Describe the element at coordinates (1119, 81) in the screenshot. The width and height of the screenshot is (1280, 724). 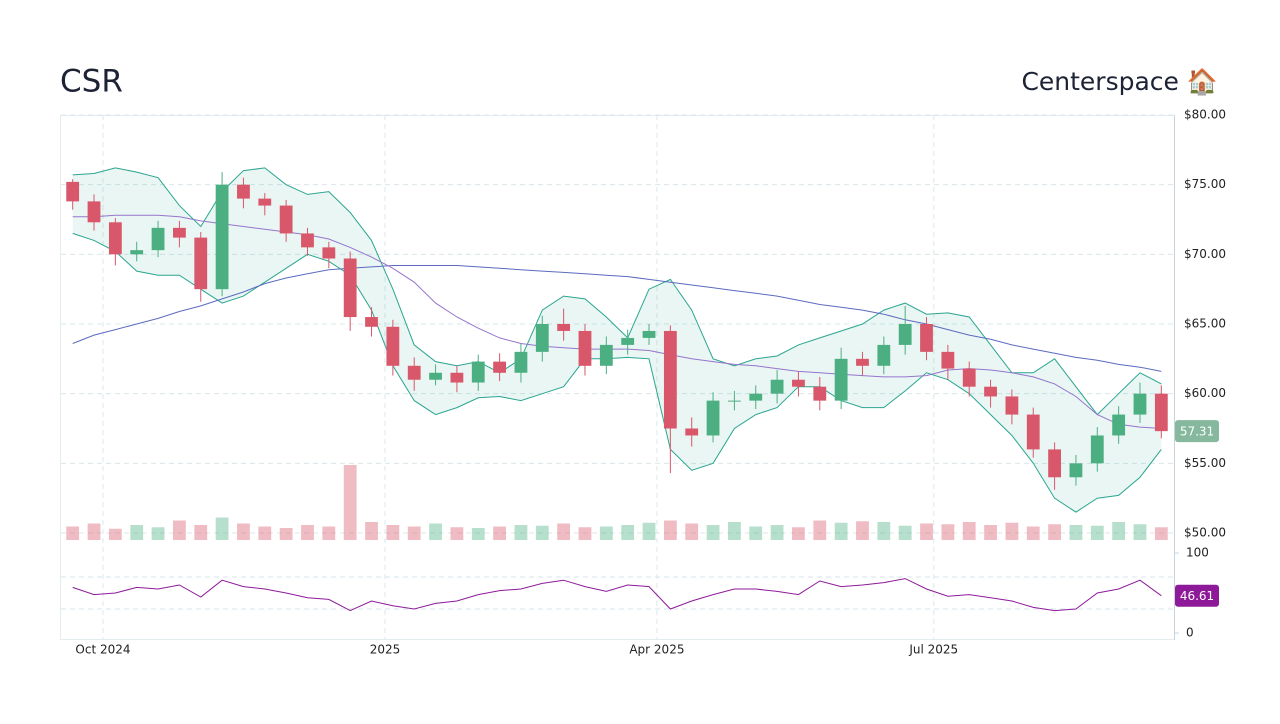
I see `company-name: Centerspace 🏠` at that location.